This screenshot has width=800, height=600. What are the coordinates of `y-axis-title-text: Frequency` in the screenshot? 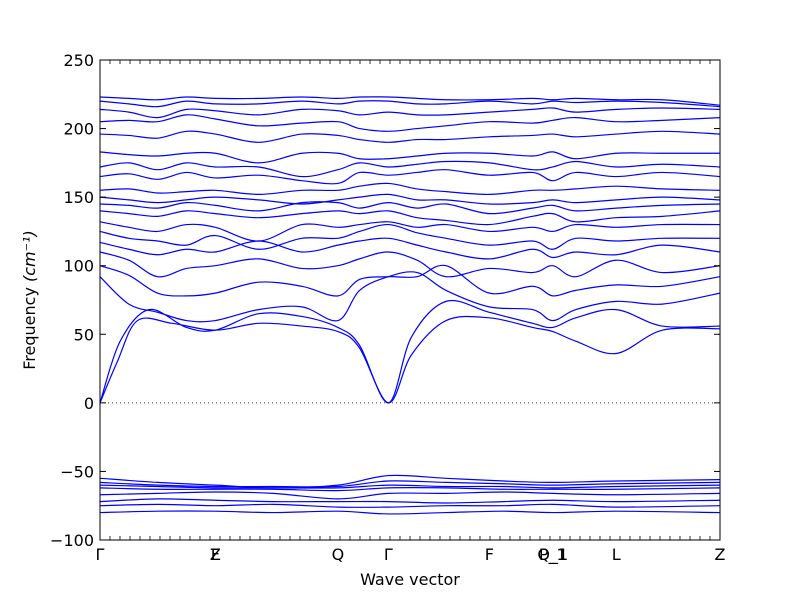 It's located at (29, 328).